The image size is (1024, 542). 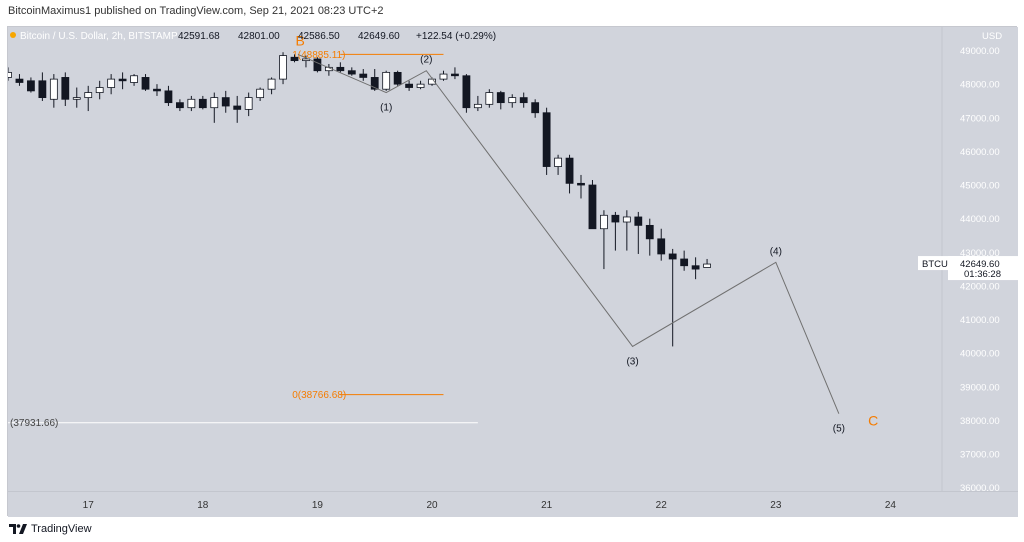 What do you see at coordinates (300, 40) in the screenshot?
I see `abc-wave-label: B` at bounding box center [300, 40].